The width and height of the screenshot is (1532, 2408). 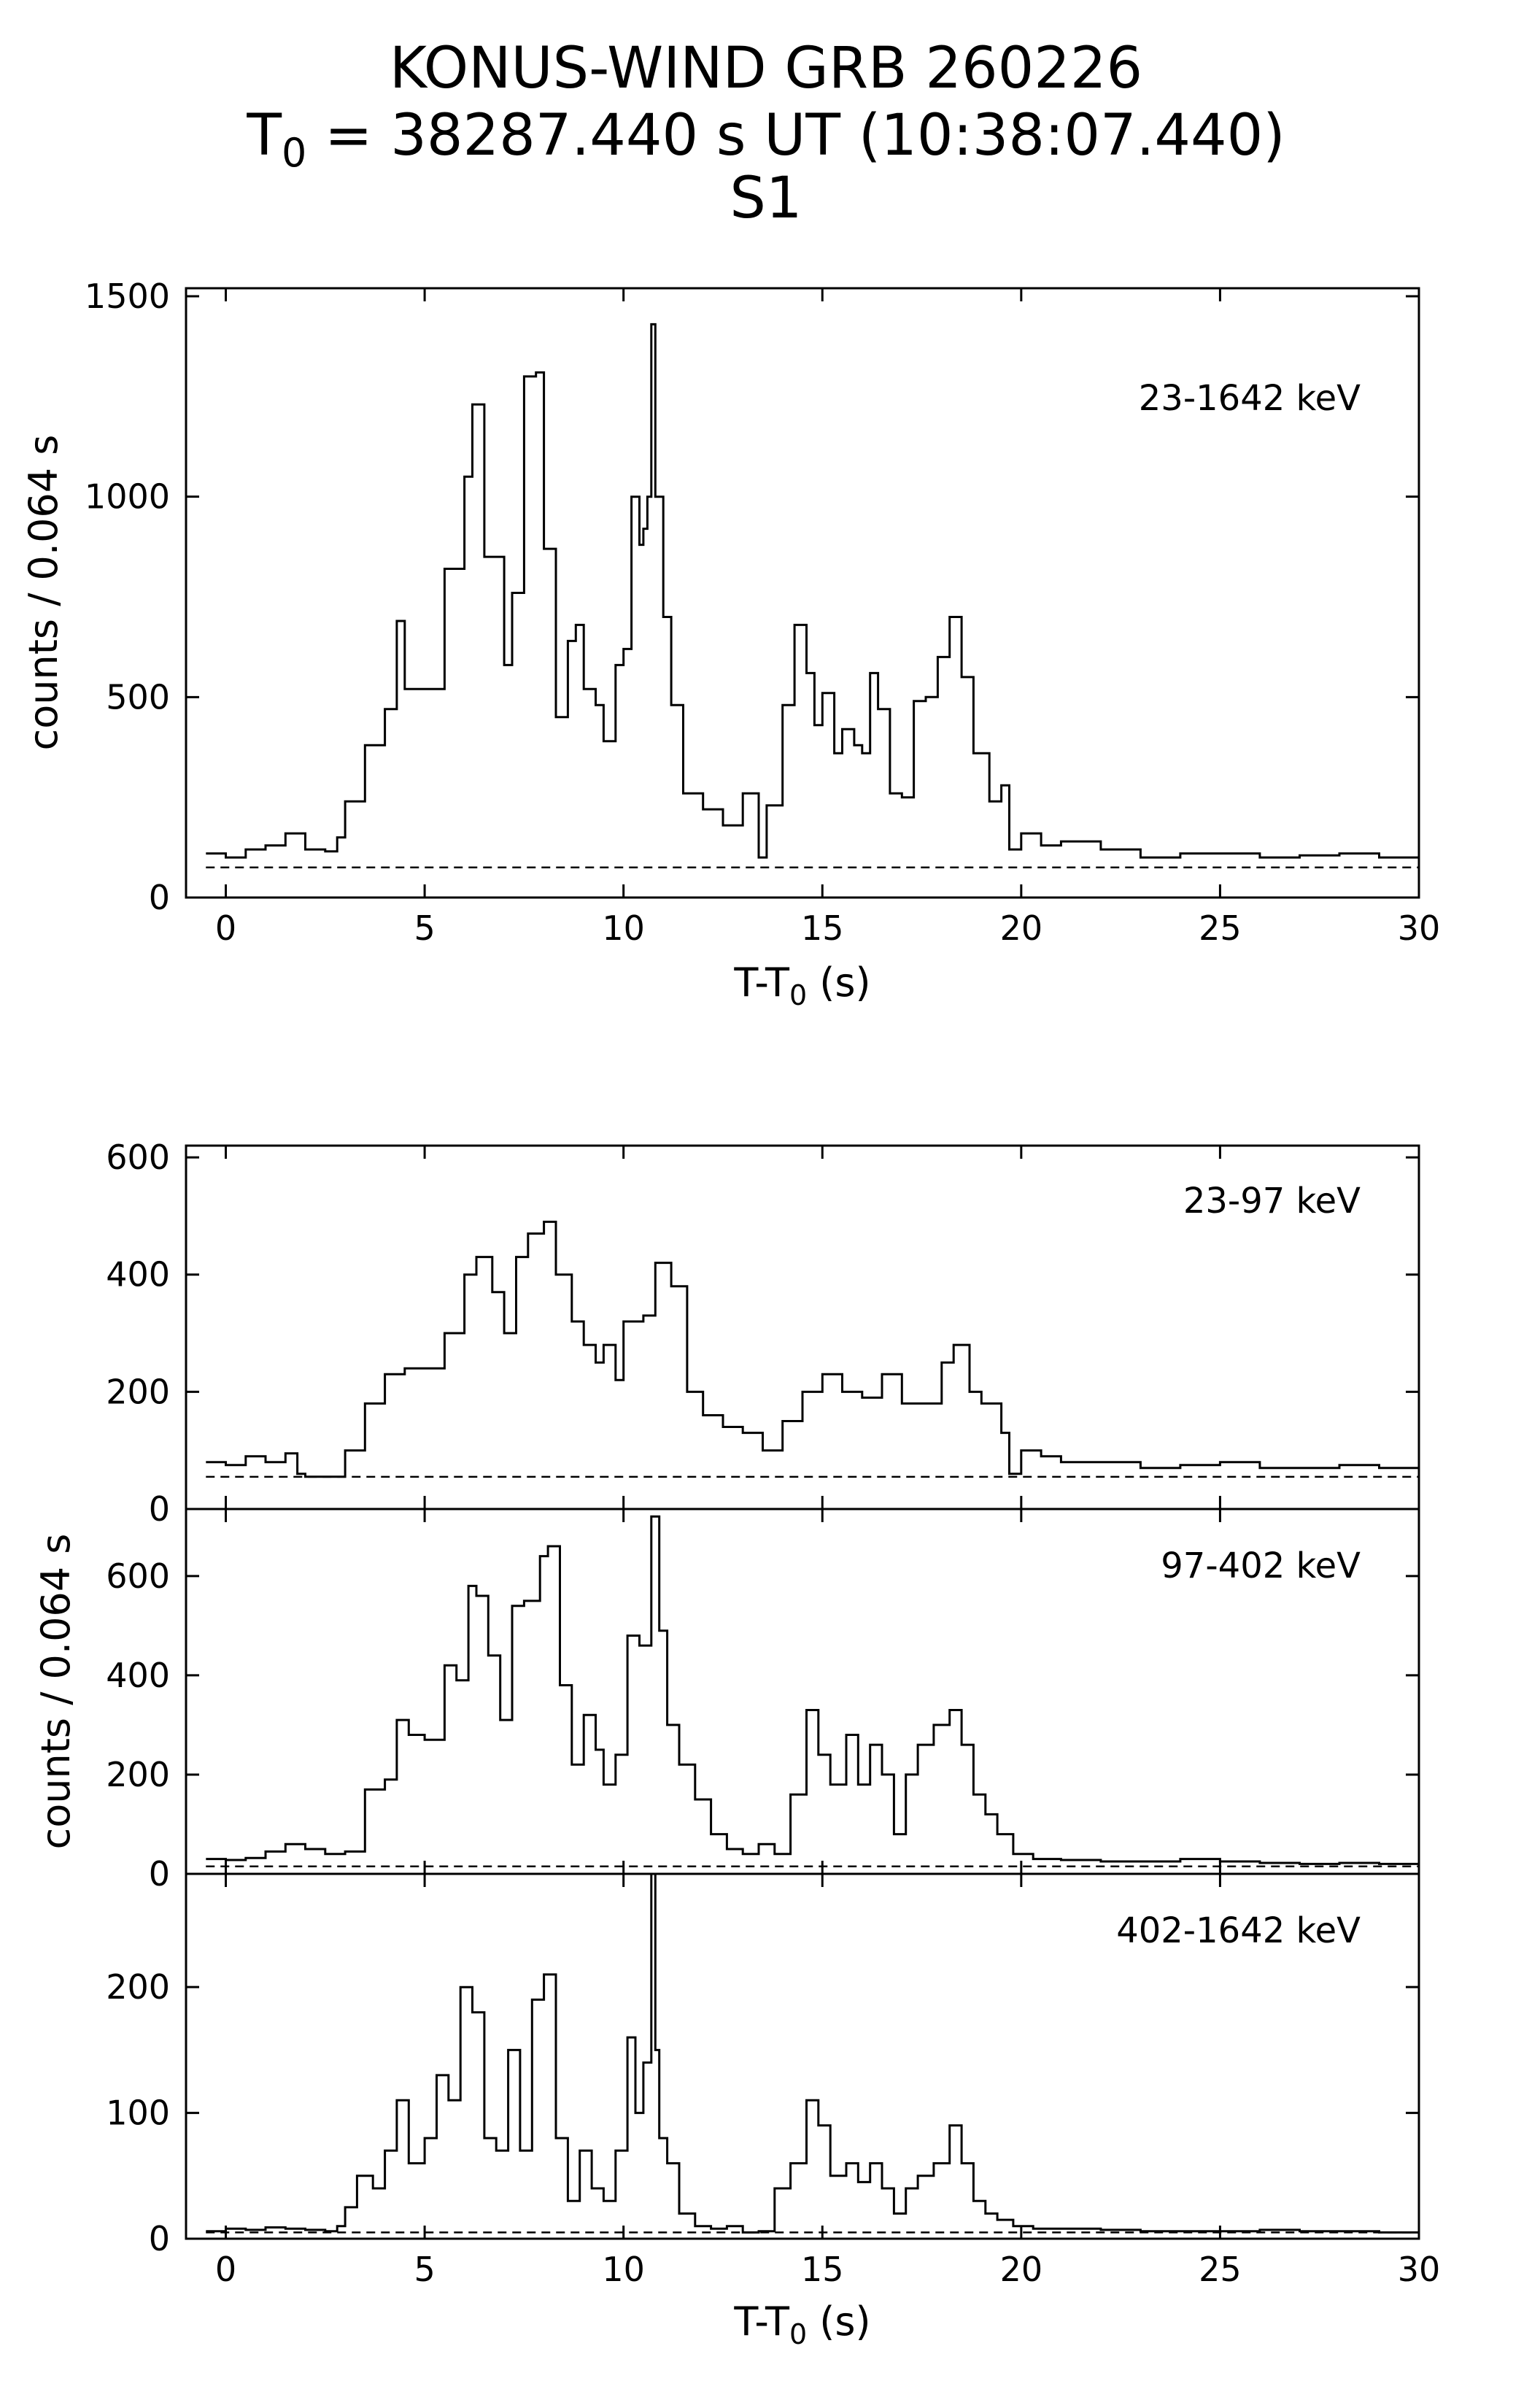 What do you see at coordinates (1238, 1930) in the screenshot?
I see `panel-402-1642-energy-label: 402-1642 keV` at bounding box center [1238, 1930].